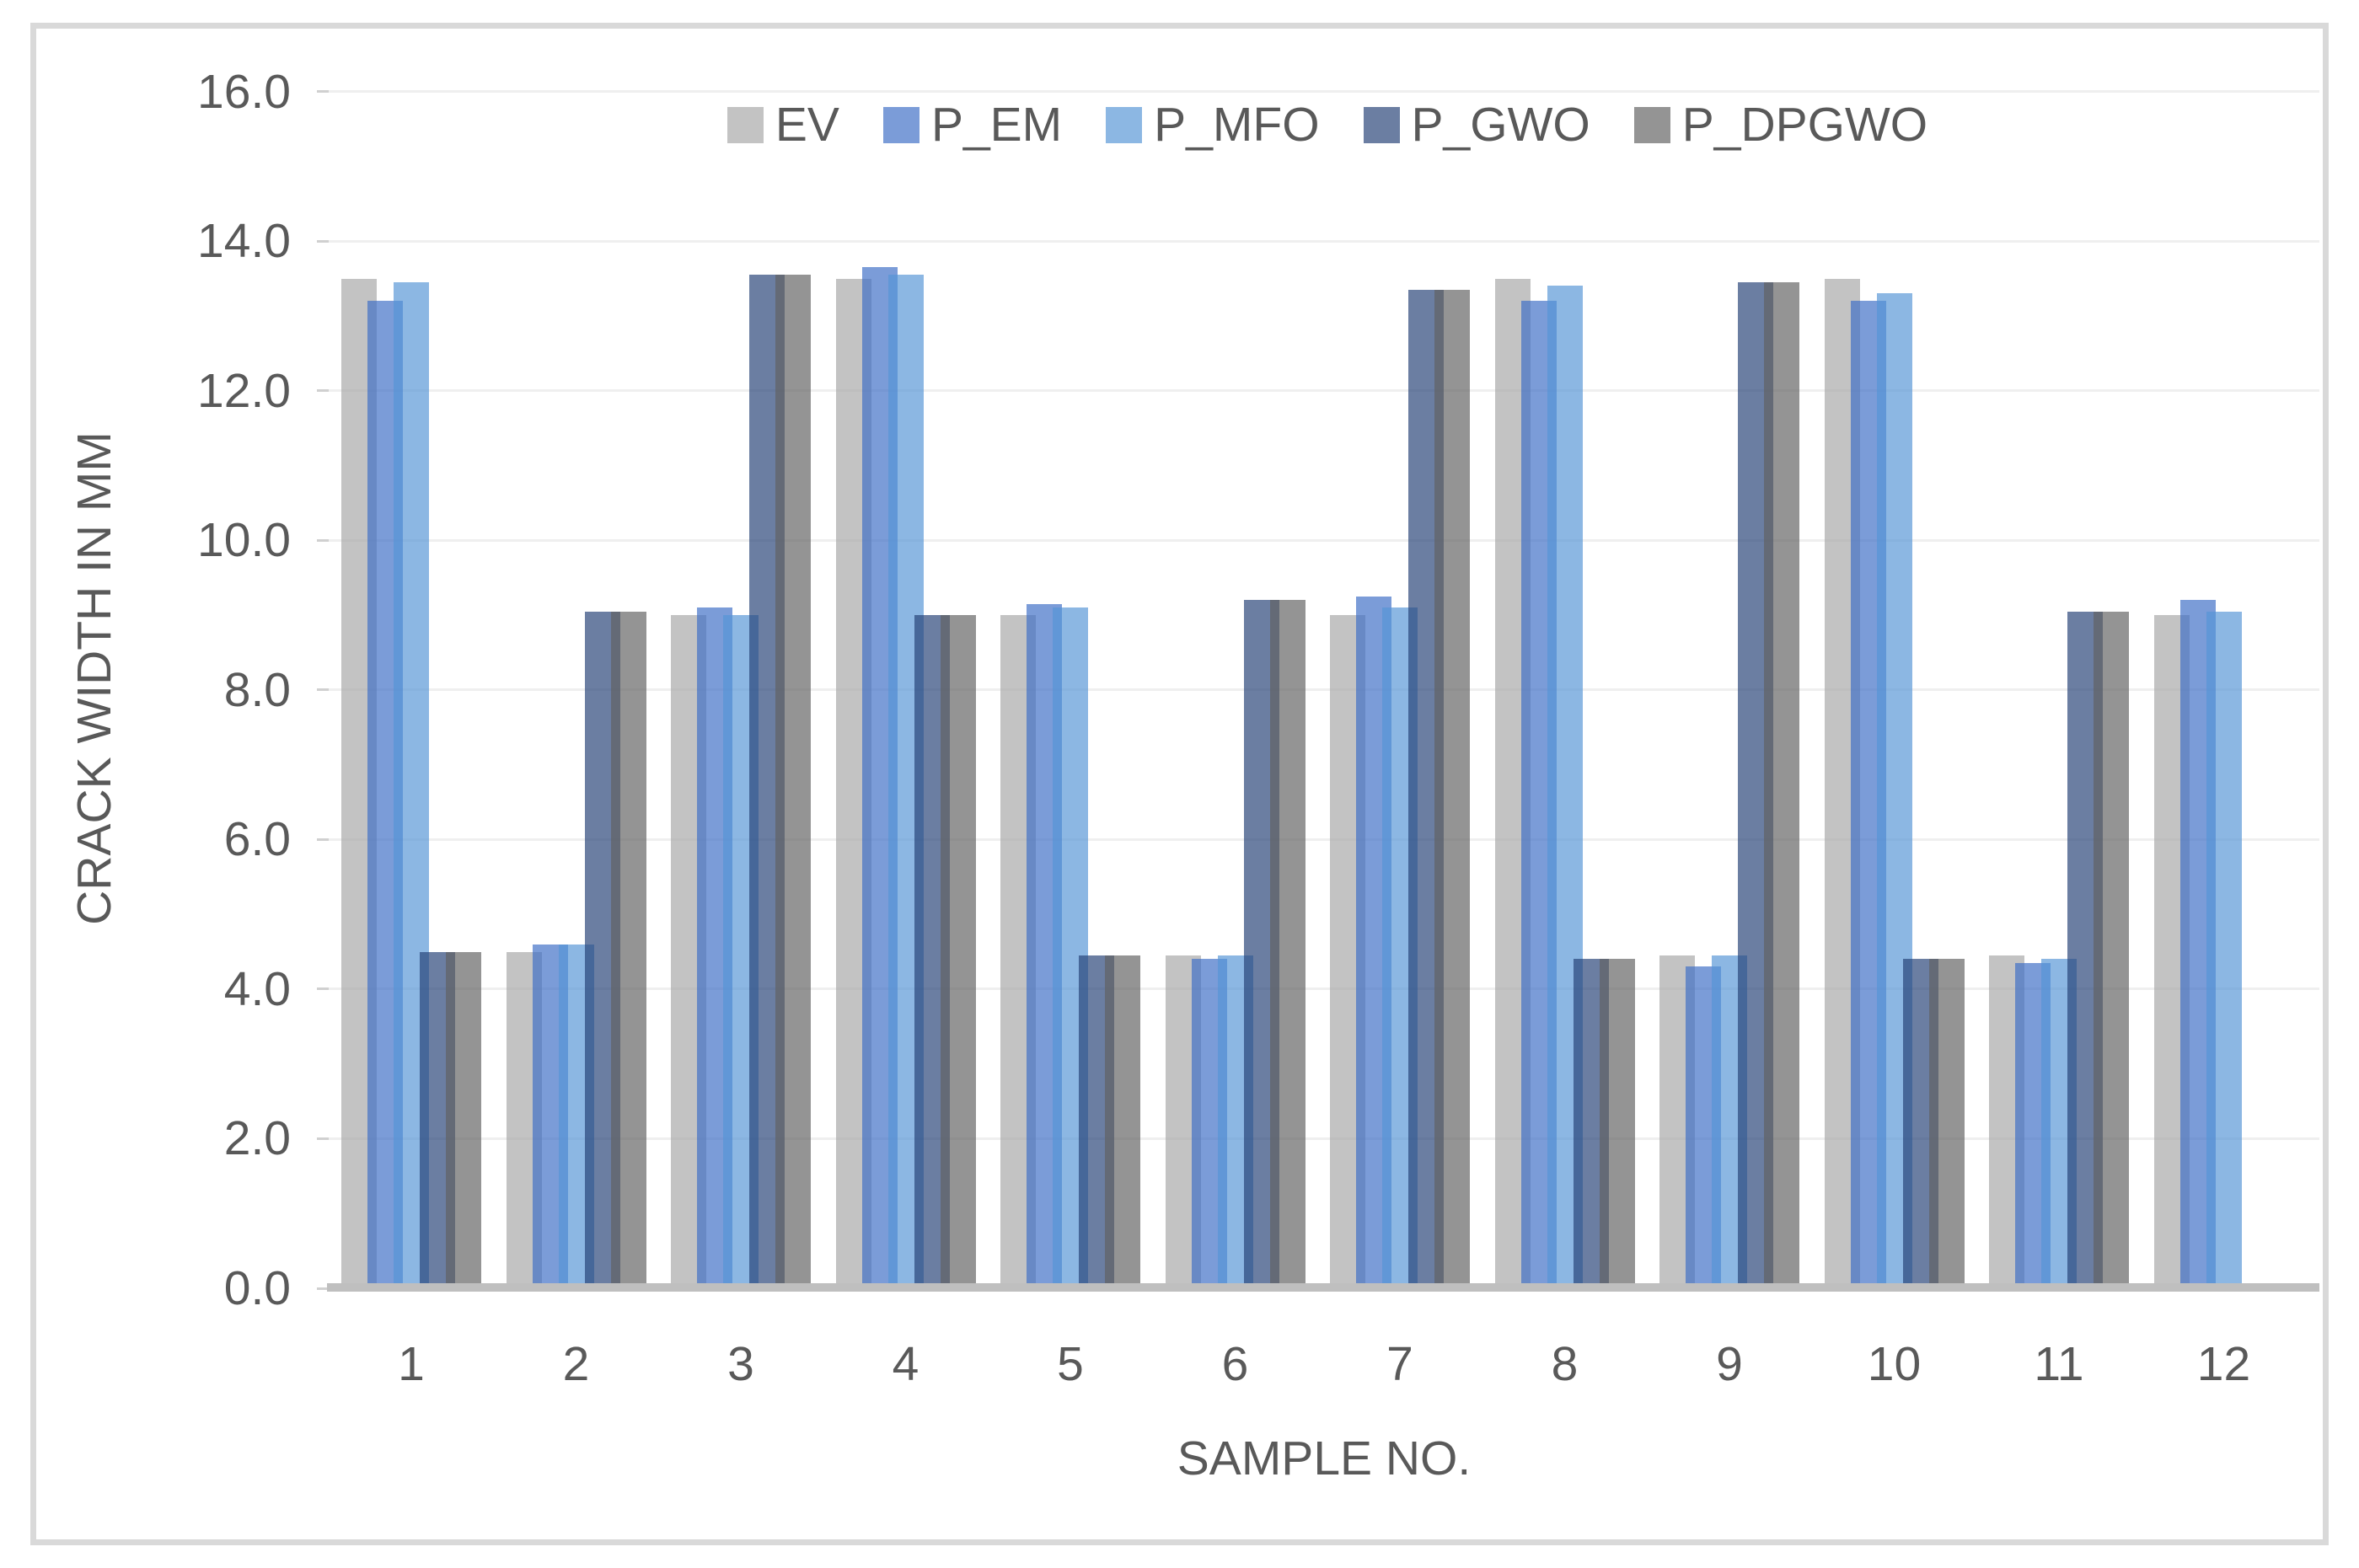 This screenshot has width=2359, height=1568. I want to click on y-tick-label-12: 12.0, so click(244, 390).